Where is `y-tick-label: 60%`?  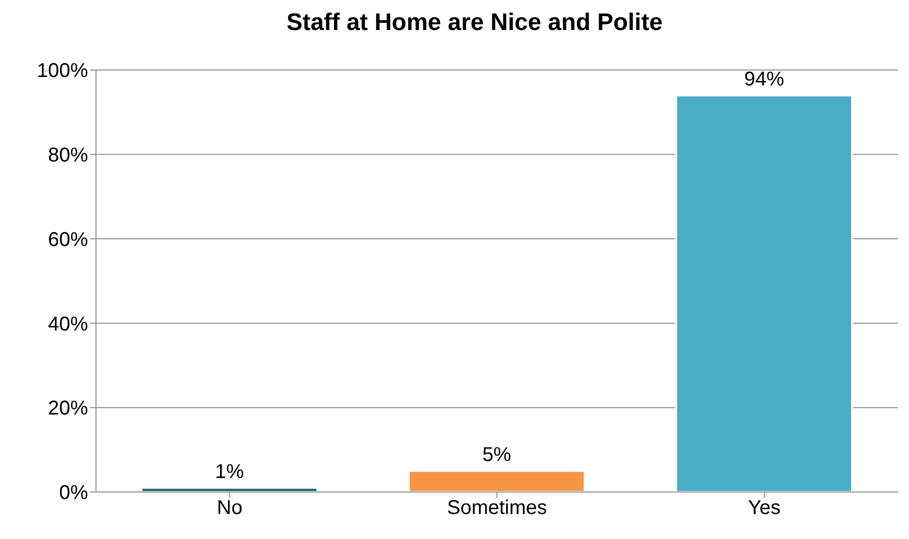
y-tick-label: 60% is located at coordinates (68, 239).